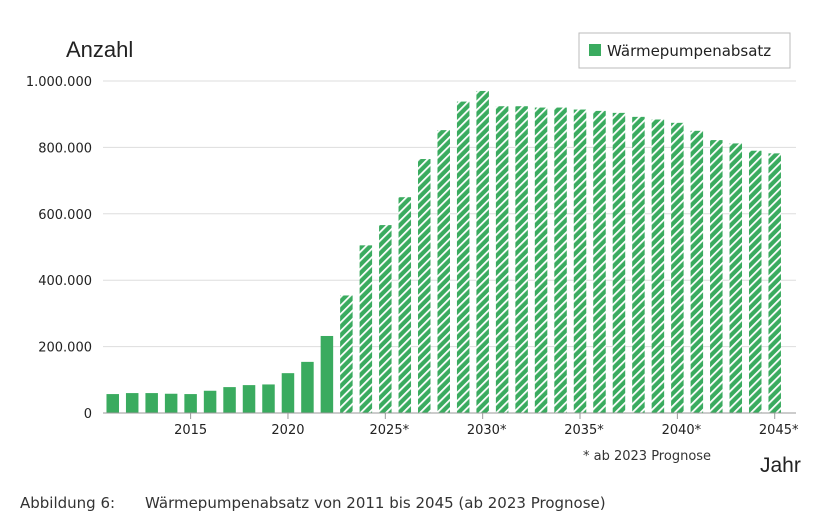 This screenshot has width=827, height=527. Describe the element at coordinates (716, 276) in the screenshot. I see `bar-2042` at that location.